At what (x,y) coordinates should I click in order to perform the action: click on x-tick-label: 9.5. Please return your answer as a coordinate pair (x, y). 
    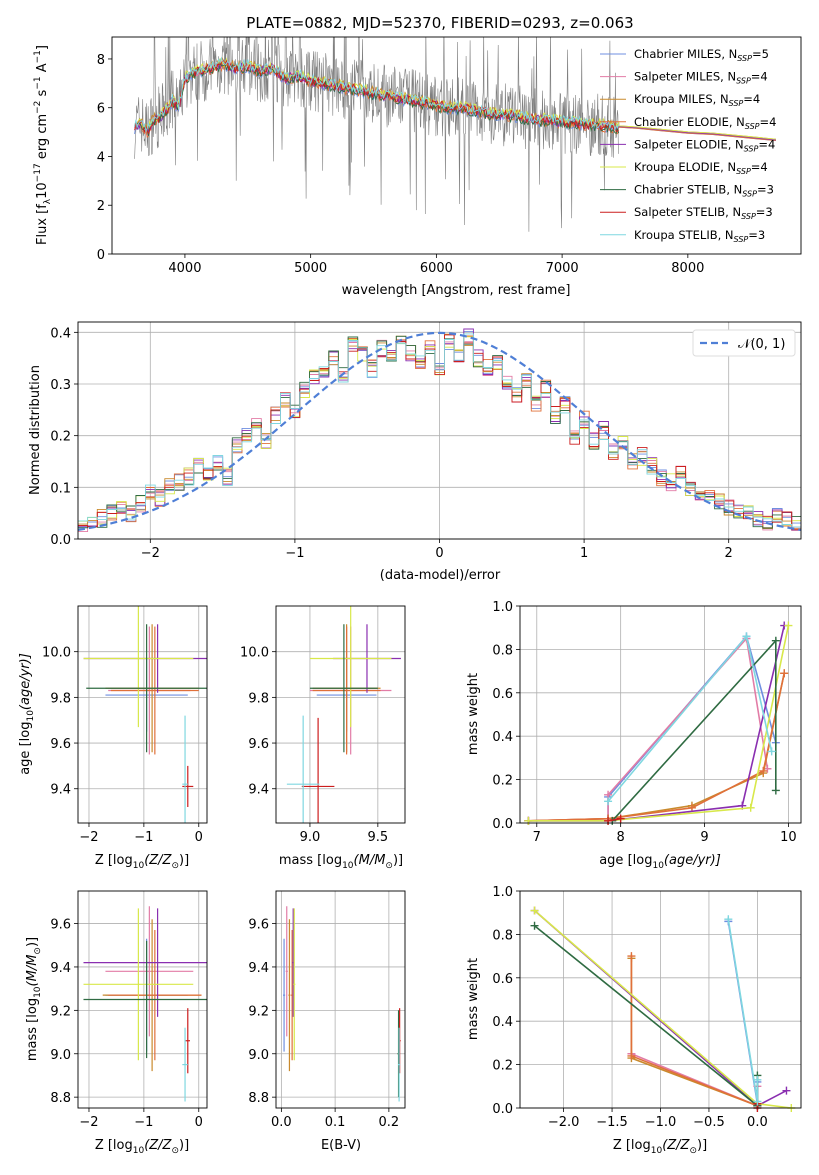
    Looking at the image, I should click on (377, 837).